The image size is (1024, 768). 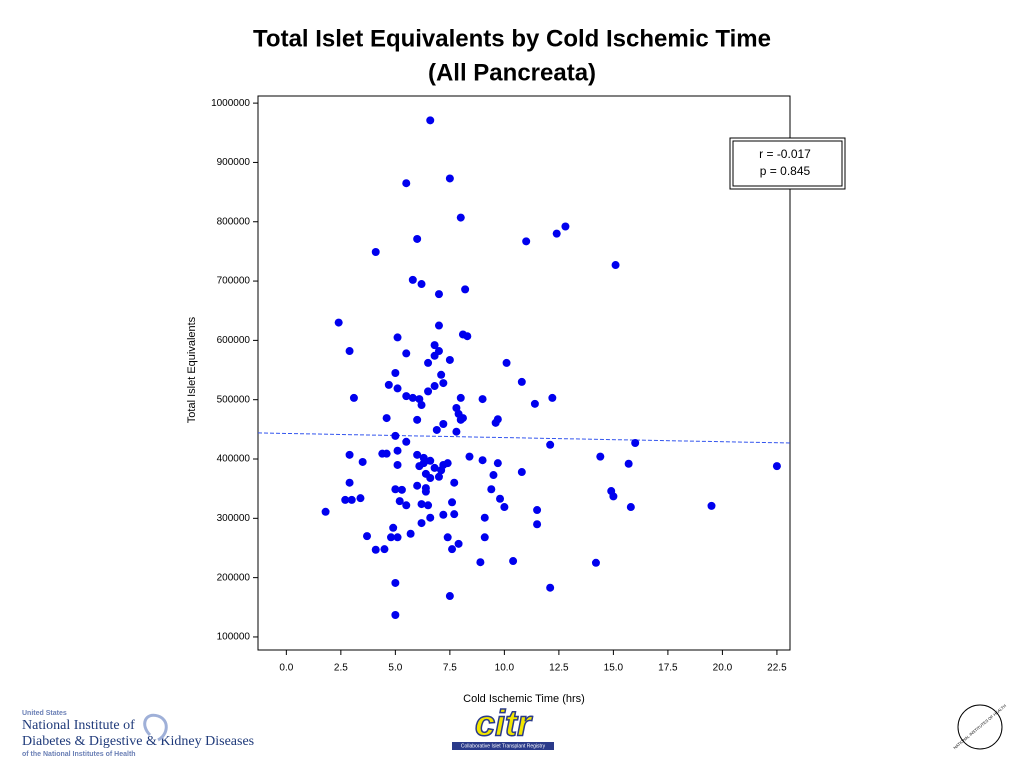 What do you see at coordinates (668, 668) in the screenshot?
I see `x-tick-label: 17.5` at bounding box center [668, 668].